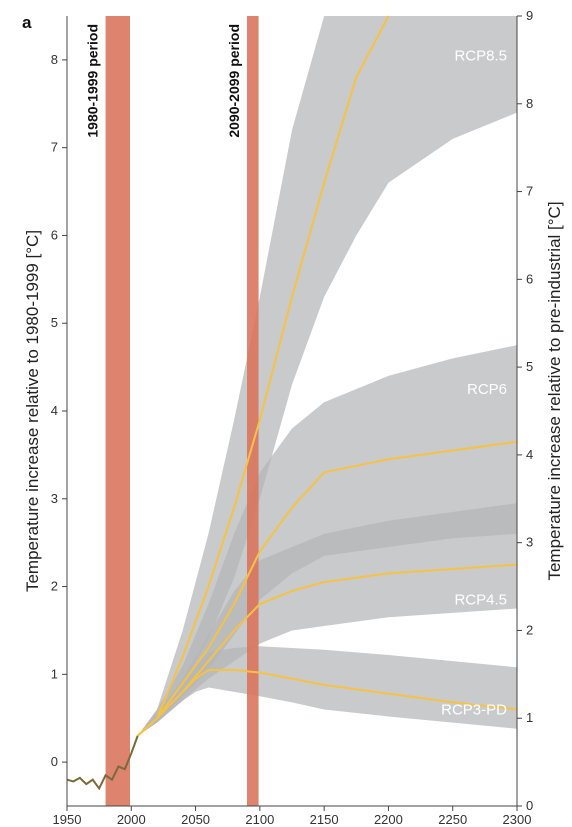 The image size is (572, 827). Describe the element at coordinates (529, 278) in the screenshot. I see `y-right-tick-label: 6` at that location.